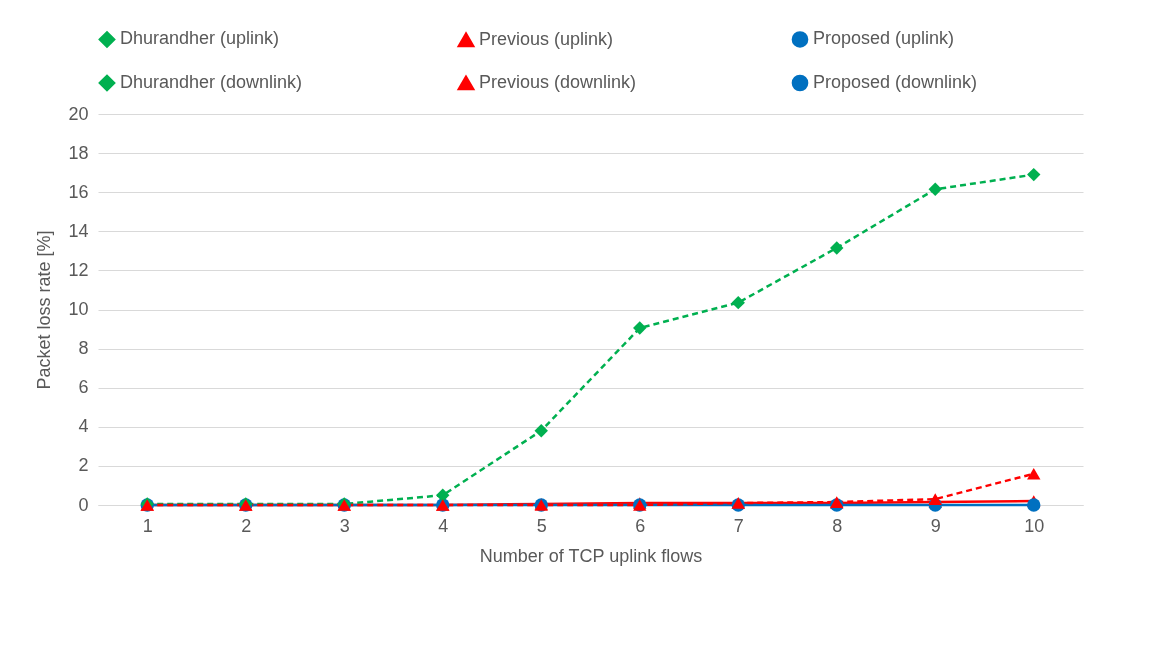 This screenshot has height=670, width=1166. What do you see at coordinates (935, 525) in the screenshot?
I see `x-tick-label: 9` at bounding box center [935, 525].